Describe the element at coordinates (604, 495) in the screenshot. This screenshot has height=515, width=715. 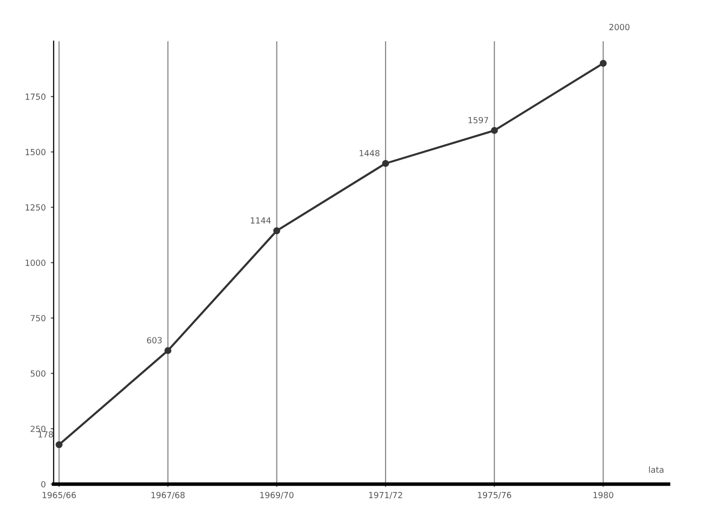
I see `x-tick-label: 1980` at that location.